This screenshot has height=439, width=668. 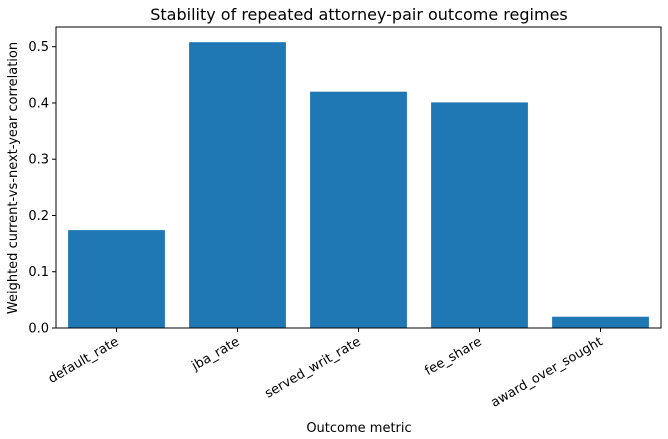 I want to click on y-tick-label: 0.3, so click(x=38, y=160).